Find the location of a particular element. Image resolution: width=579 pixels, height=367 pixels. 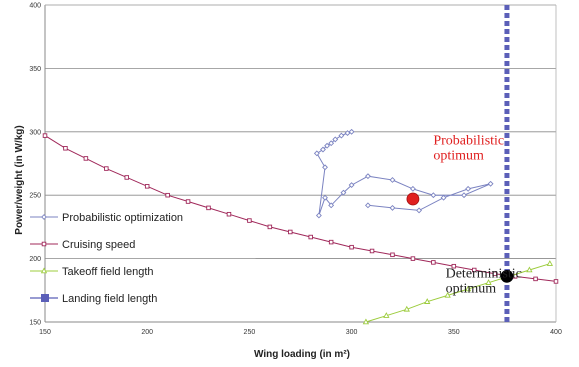

legend-label: Cruising speed is located at coordinates (98, 245).